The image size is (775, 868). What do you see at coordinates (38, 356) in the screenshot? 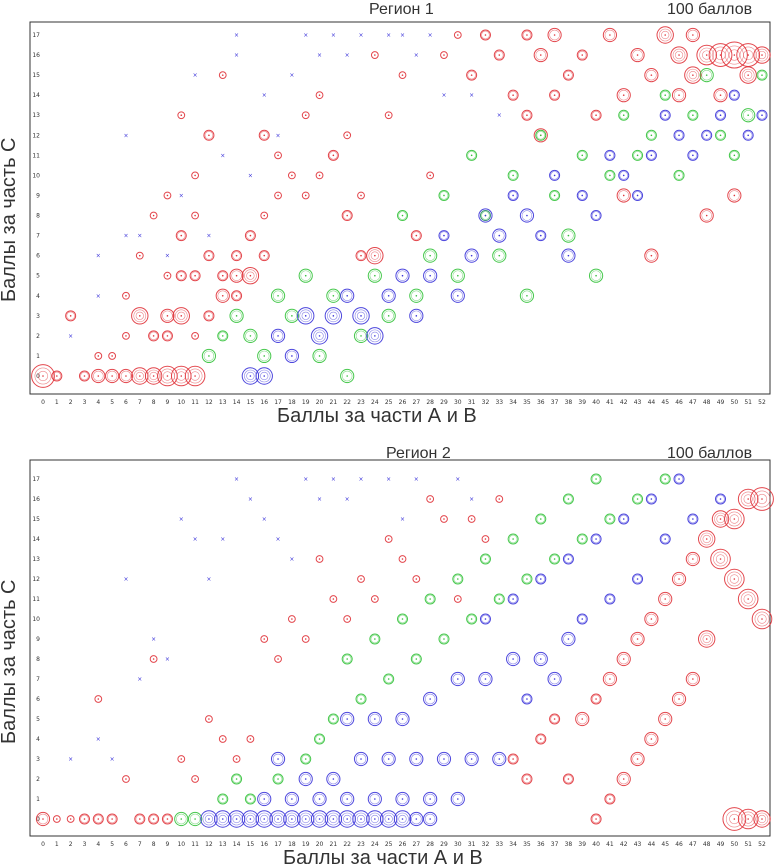
I see `y-tick-label: 1` at bounding box center [38, 356].